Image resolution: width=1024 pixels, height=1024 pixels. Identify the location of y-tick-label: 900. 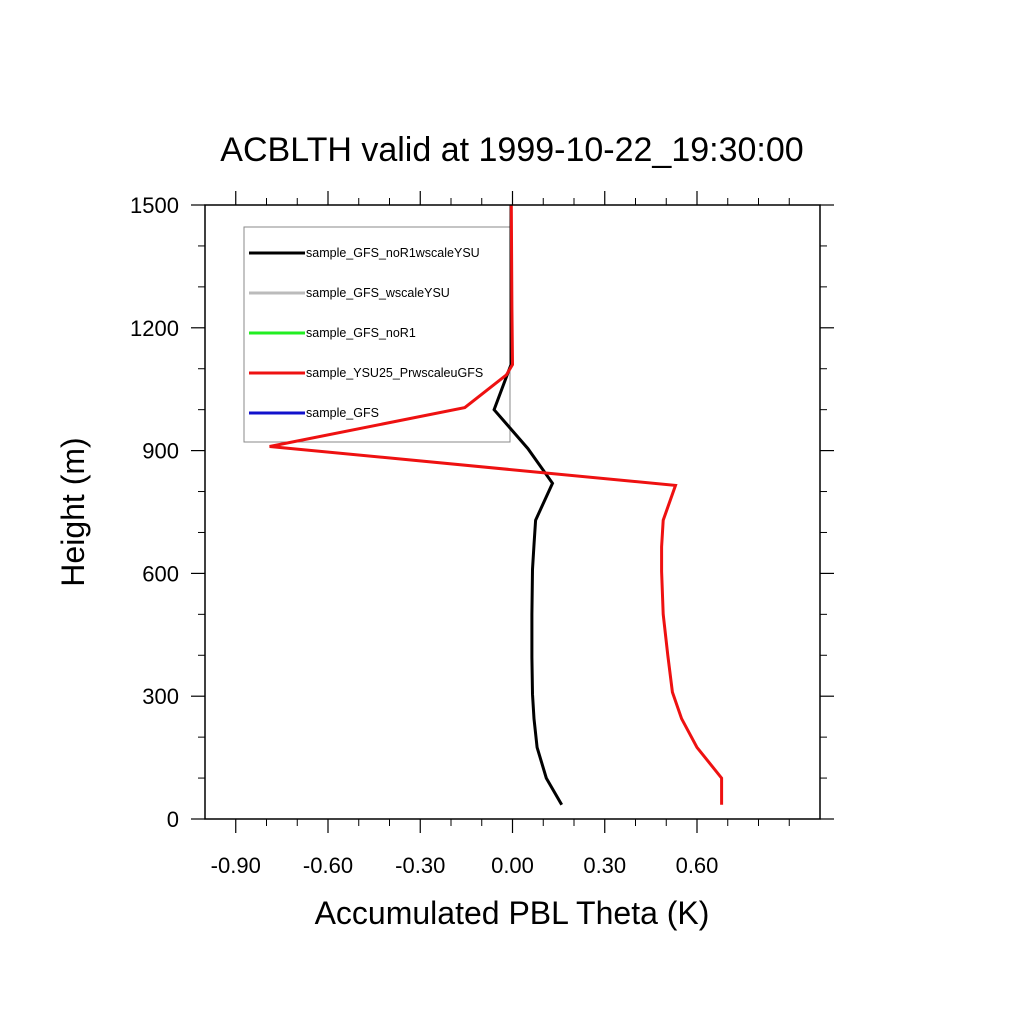
(160, 451).